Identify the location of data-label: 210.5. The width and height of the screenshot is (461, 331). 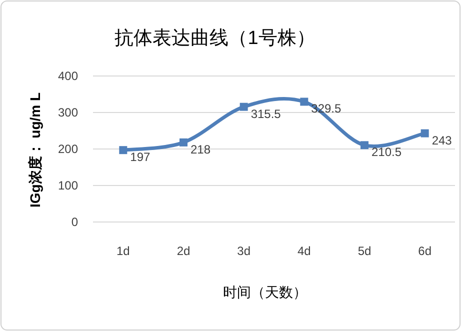
(387, 152).